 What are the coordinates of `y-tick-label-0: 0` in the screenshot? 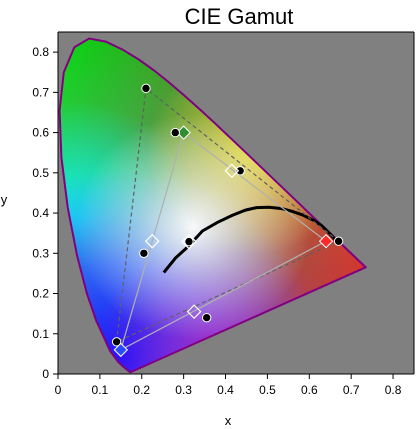 It's located at (45, 374).